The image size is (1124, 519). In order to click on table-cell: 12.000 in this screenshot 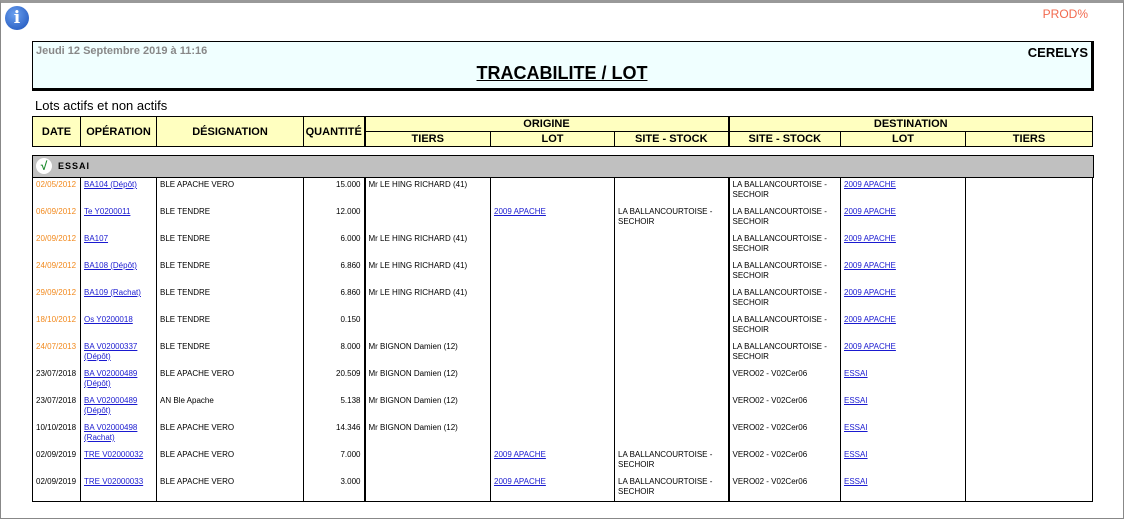, I will do `click(334, 217)`.